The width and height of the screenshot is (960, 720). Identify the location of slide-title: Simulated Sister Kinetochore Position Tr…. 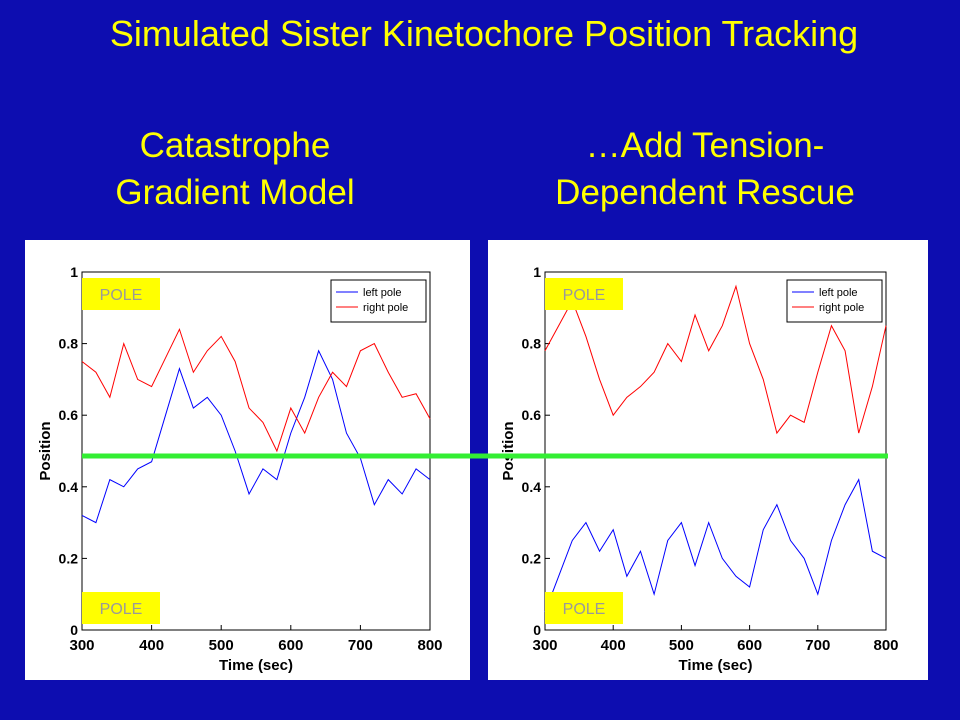
(484, 33).